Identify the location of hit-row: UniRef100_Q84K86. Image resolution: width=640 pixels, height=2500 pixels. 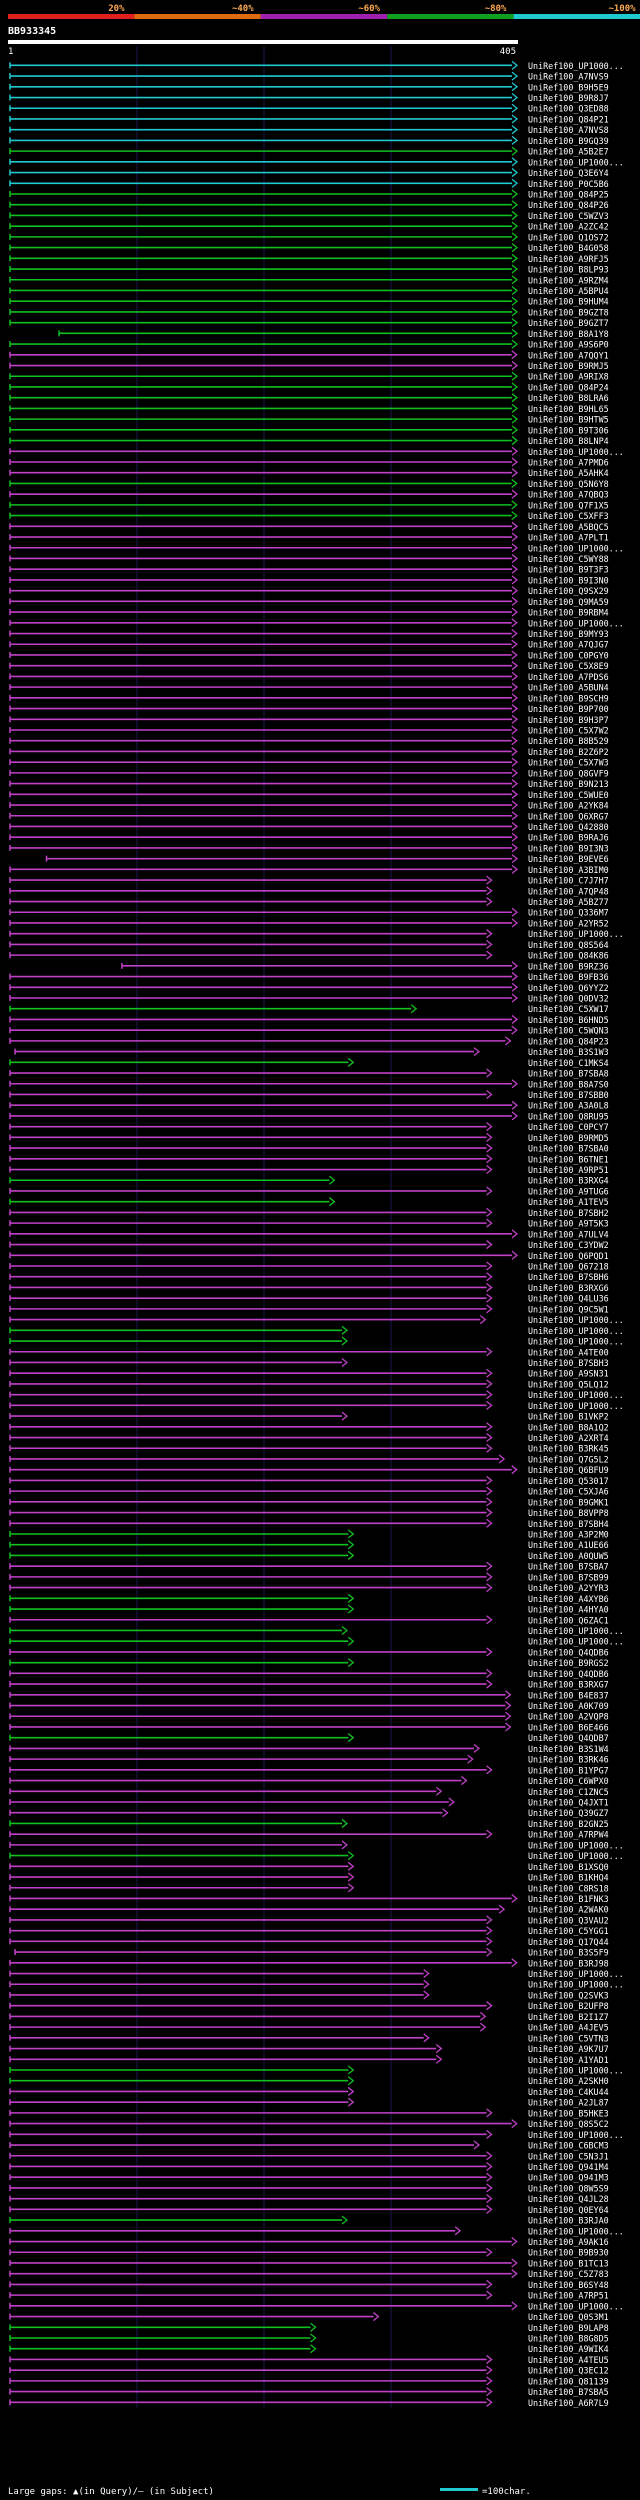
(309, 955).